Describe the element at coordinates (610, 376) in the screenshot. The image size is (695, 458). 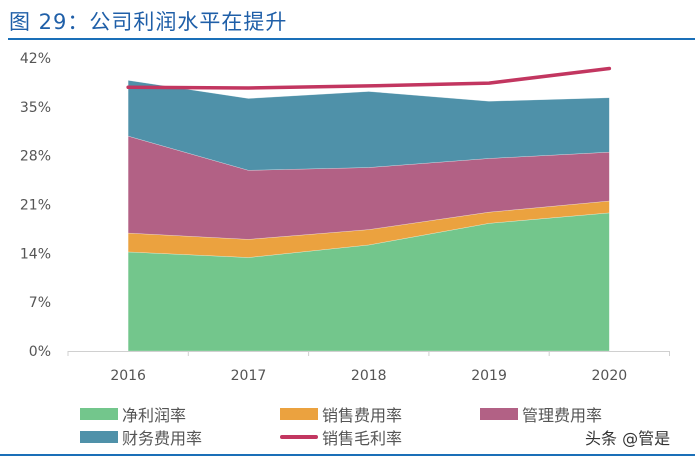
I see `x-tick-label: 2020` at that location.